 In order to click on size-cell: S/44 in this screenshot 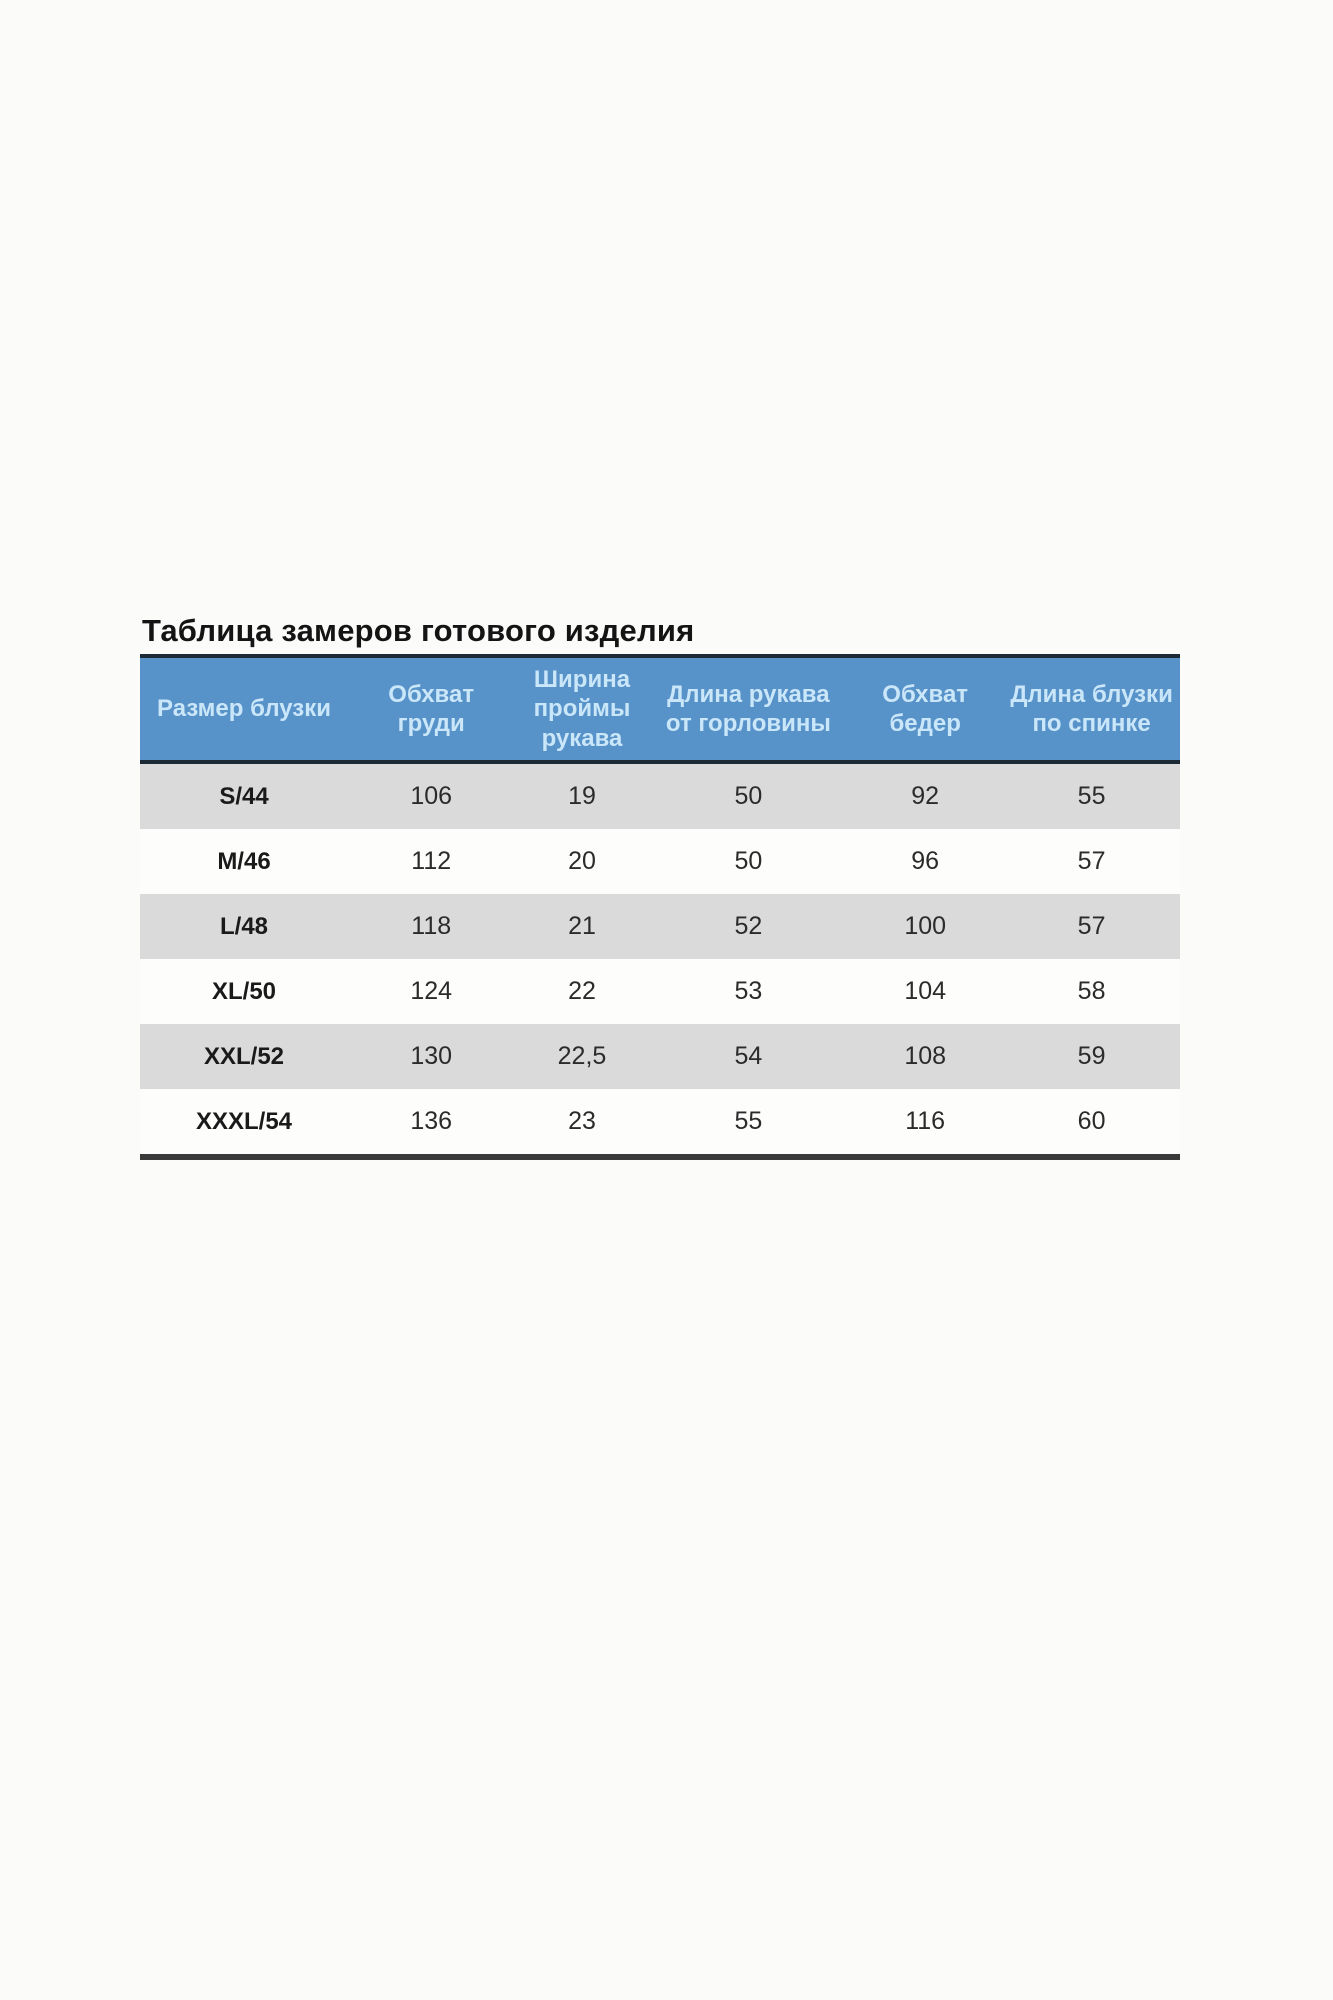, I will do `click(244, 796)`.